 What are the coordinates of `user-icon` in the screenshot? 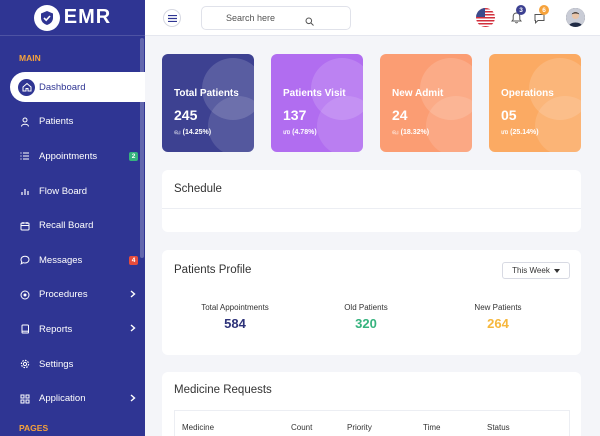 It's located at (25, 122).